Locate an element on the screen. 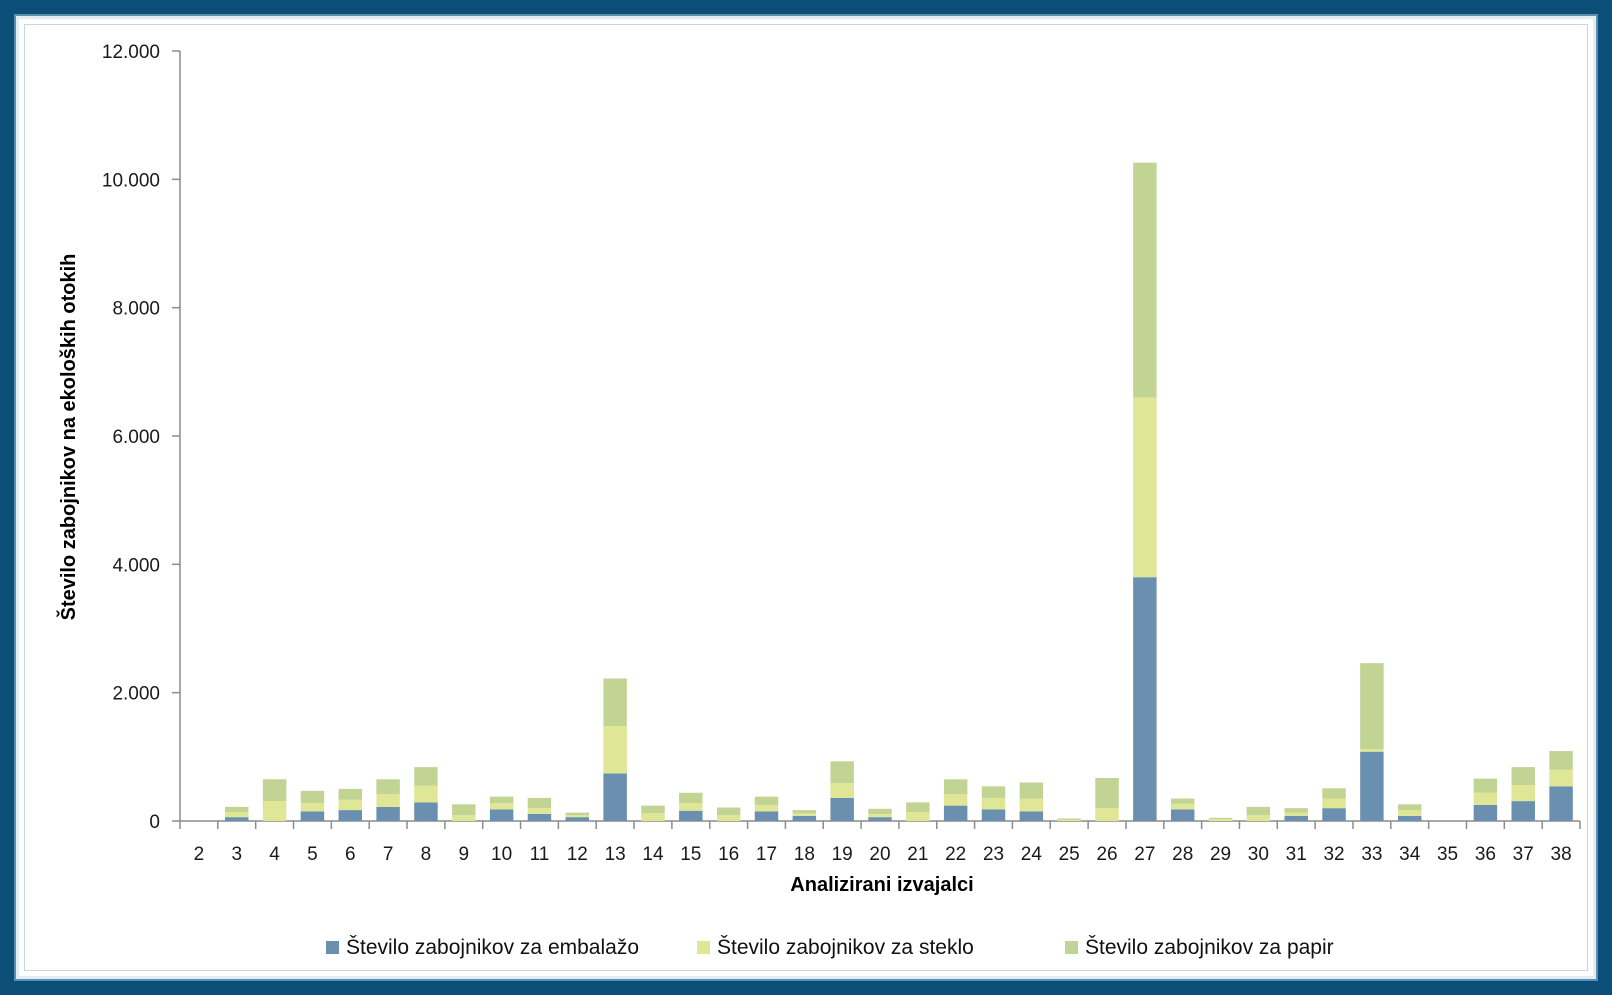 This screenshot has height=995, width=1612. x-tick-label: 2 is located at coordinates (199, 854).